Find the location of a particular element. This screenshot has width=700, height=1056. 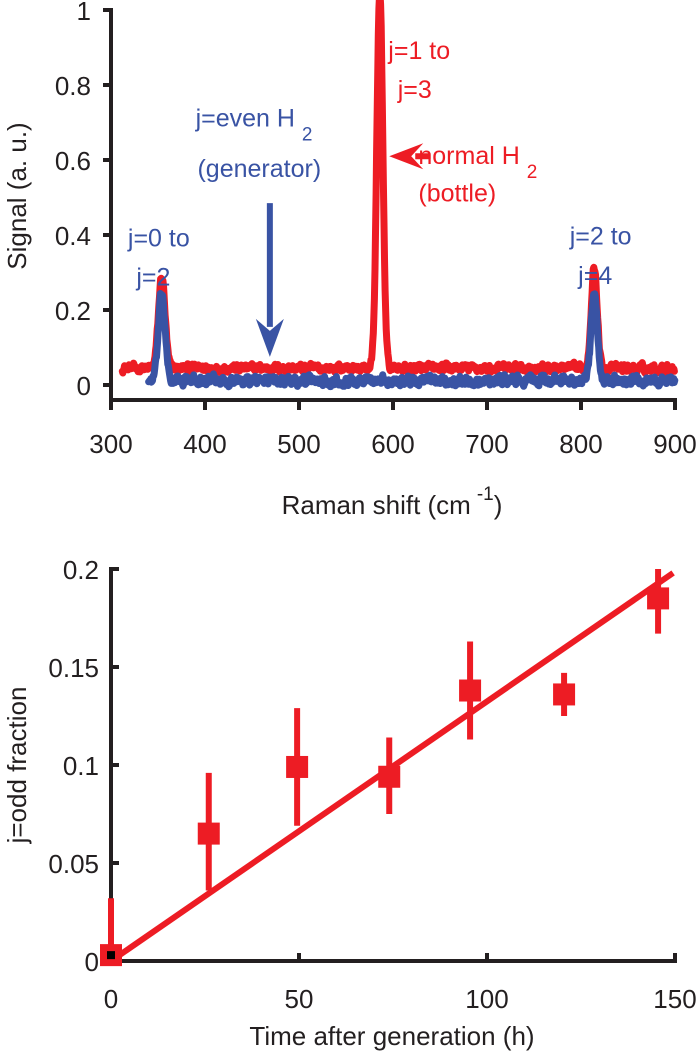

raman-x-tick-label: 700 is located at coordinates (486, 444).